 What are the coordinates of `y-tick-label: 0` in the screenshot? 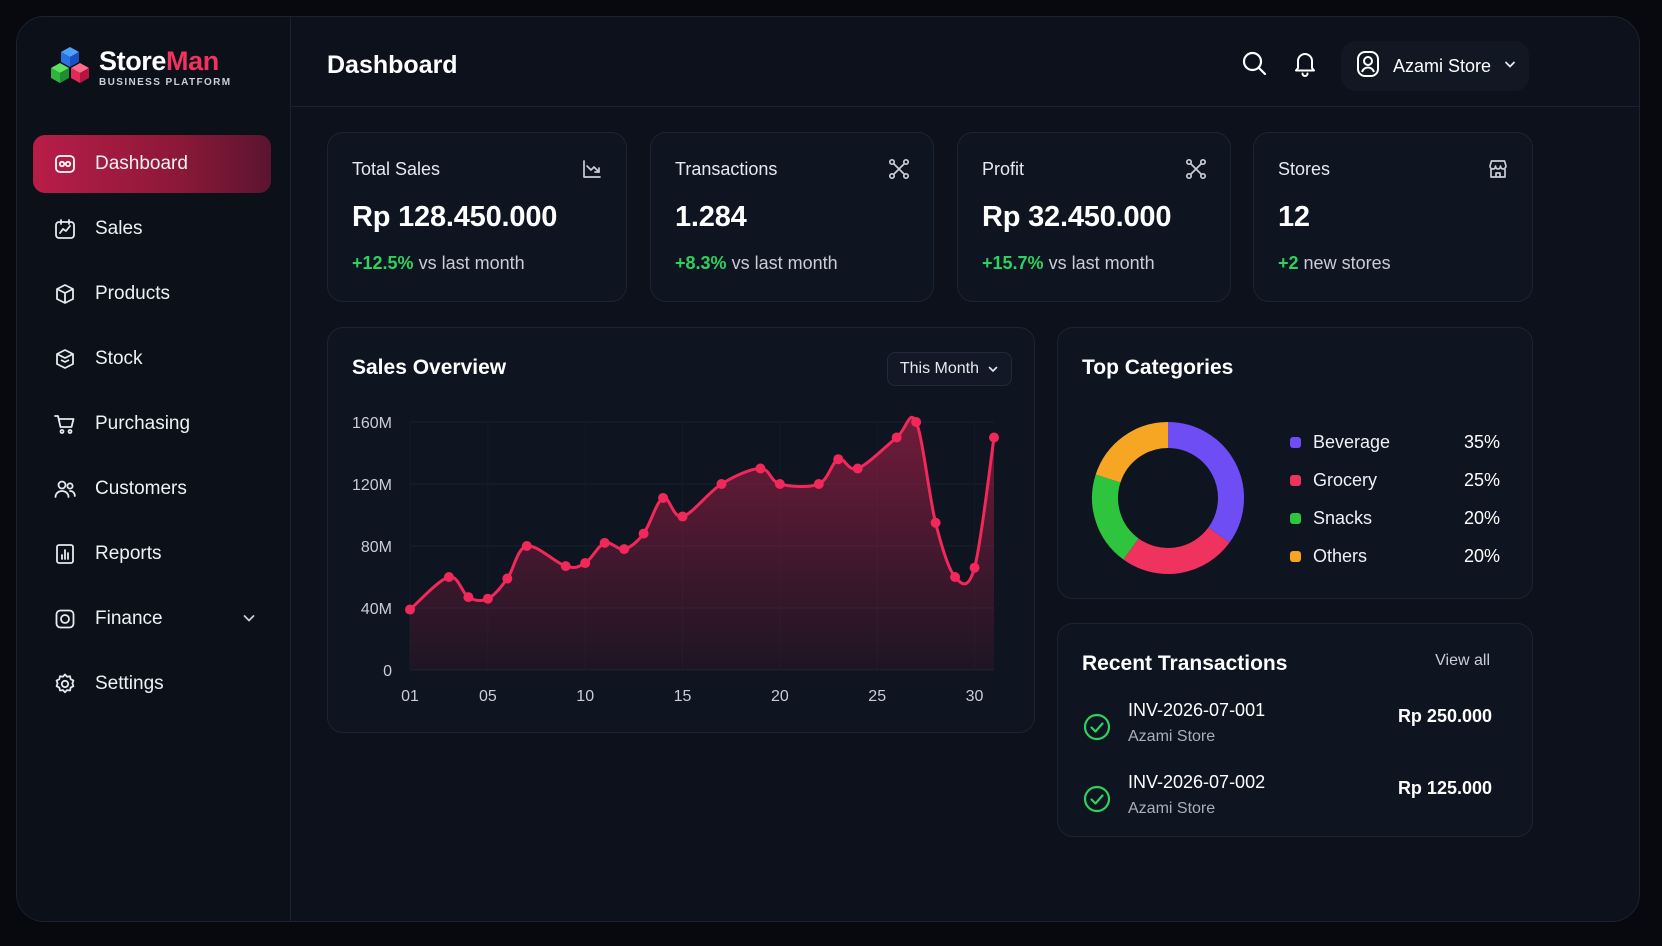 It's located at (387, 671).